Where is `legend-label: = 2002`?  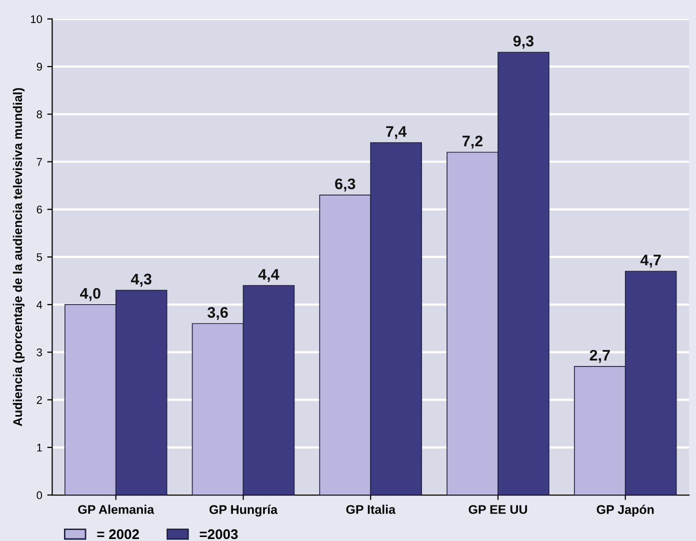
legend-label: = 2002 is located at coordinates (118, 534).